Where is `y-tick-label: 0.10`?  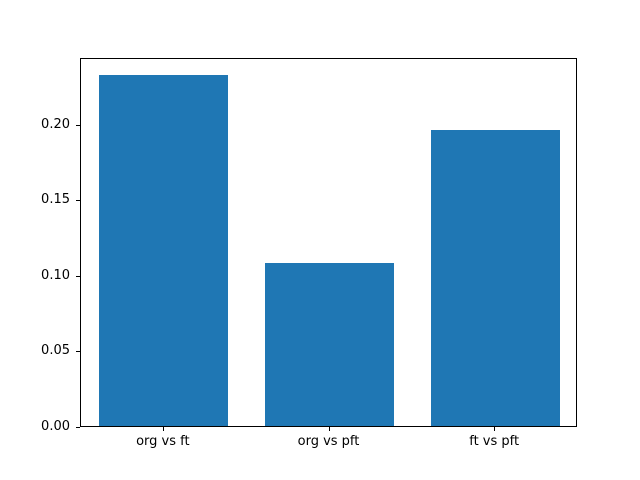
y-tick-label: 0.10 is located at coordinates (55, 275).